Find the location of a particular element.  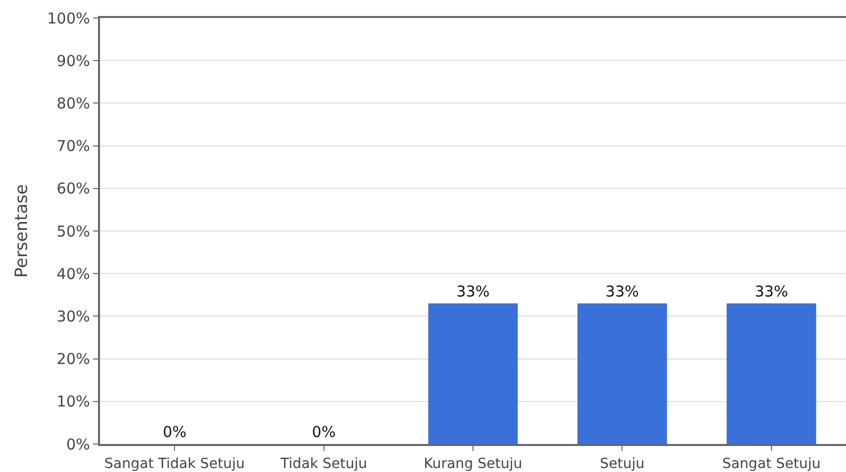

y-tick-label: 30% is located at coordinates (73, 316).